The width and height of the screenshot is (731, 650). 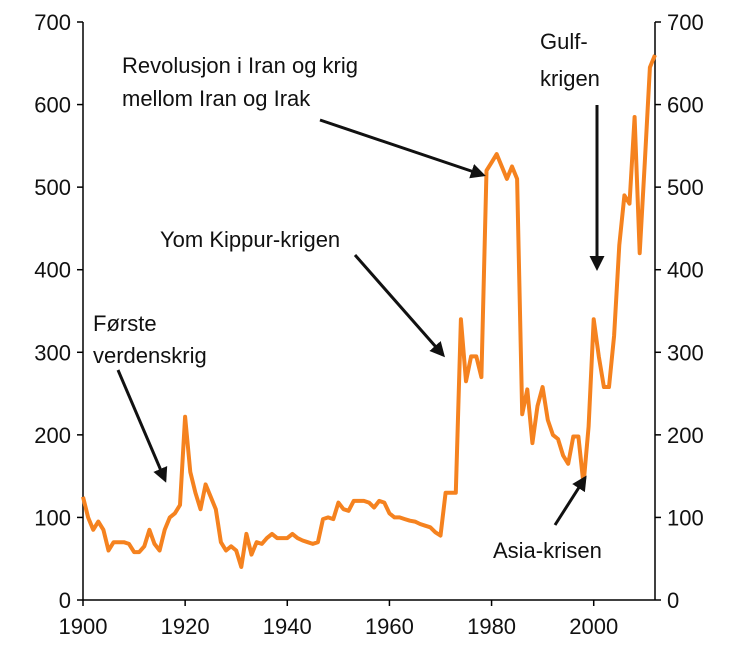 I want to click on annotation: Revolusjon i Iran og krig, so click(x=240, y=65).